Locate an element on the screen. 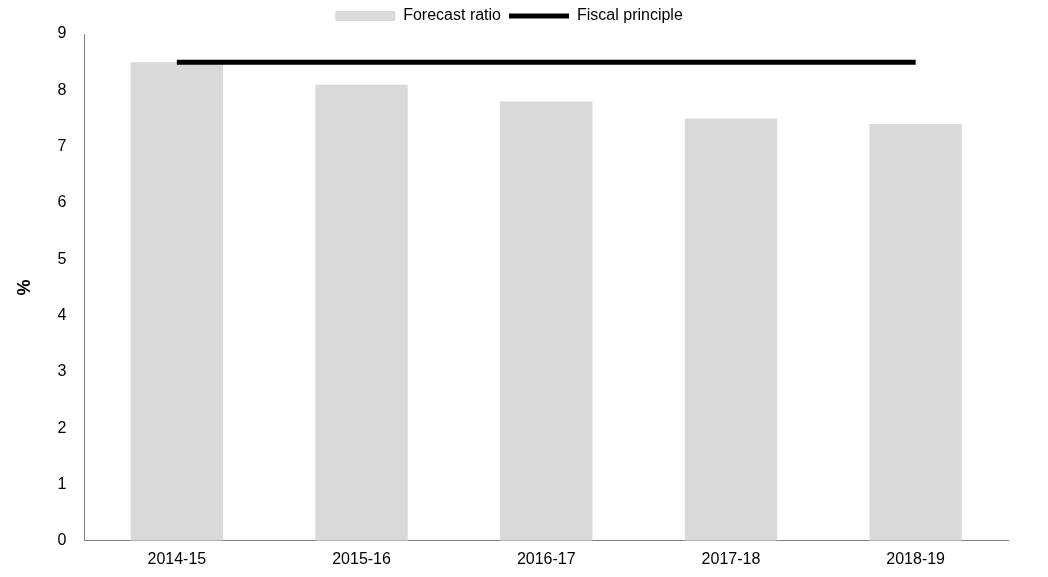  y-tick-label: 5 is located at coordinates (62, 258).